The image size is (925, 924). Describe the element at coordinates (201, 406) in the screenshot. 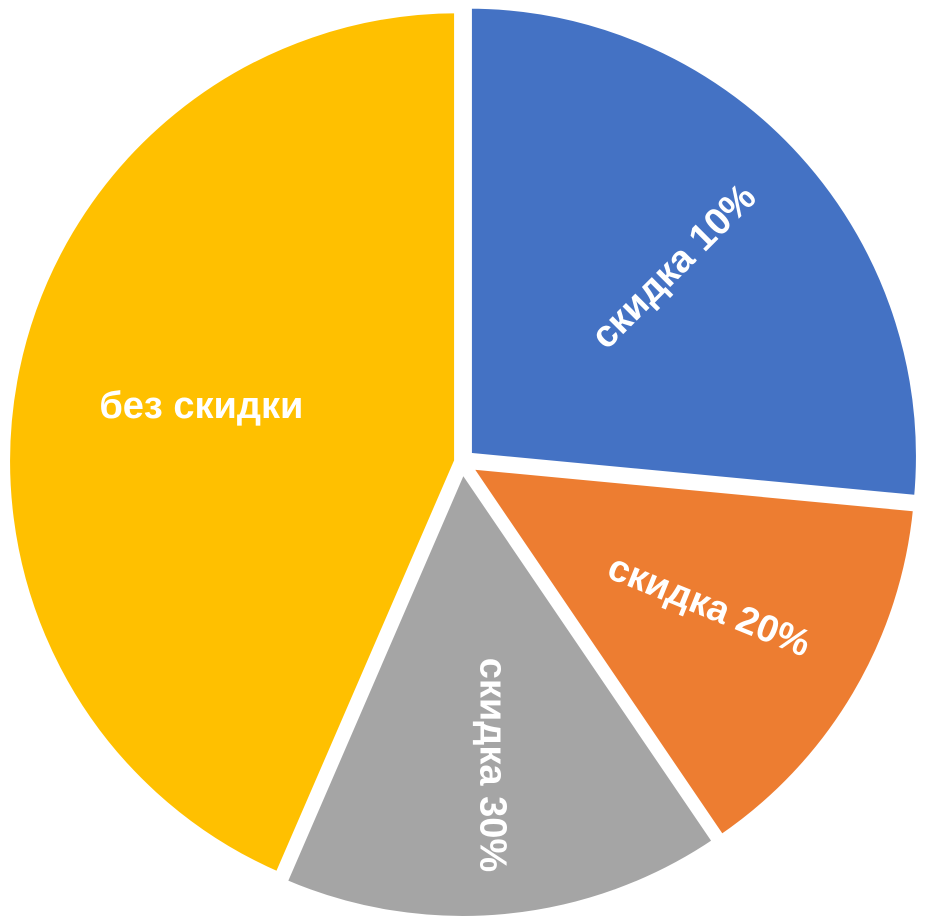

I see `data-label-4: без скидки` at that location.